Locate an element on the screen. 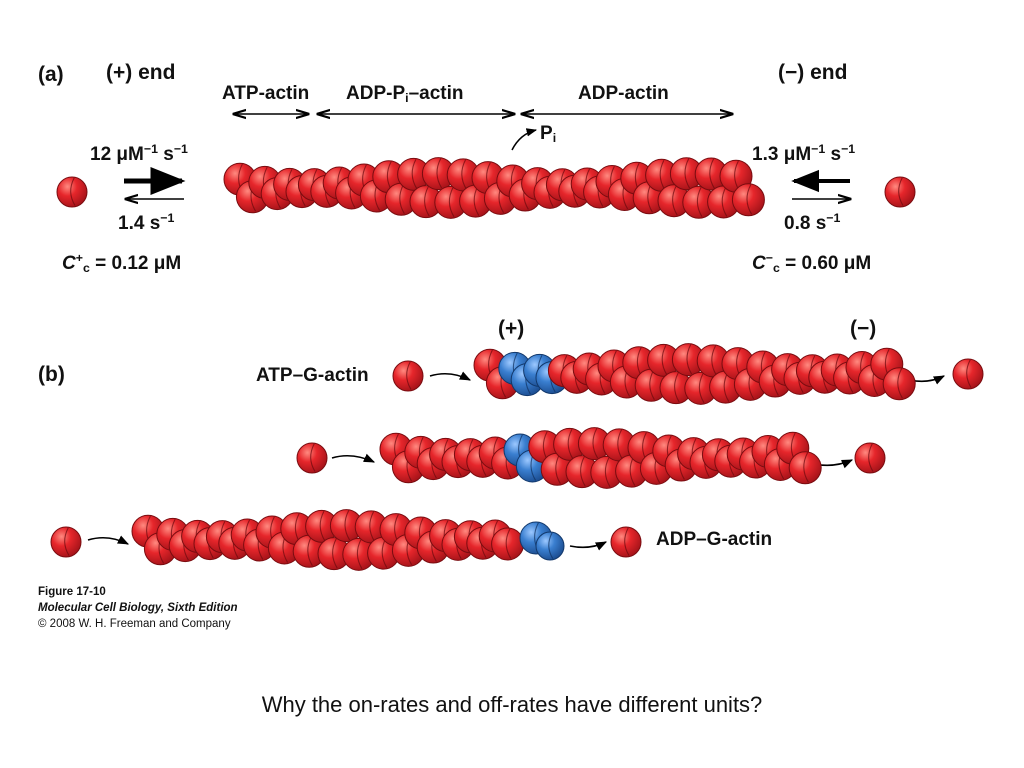 The image size is (1024, 768). plus-on-rate-exp2: −1 is located at coordinates (180, 149).